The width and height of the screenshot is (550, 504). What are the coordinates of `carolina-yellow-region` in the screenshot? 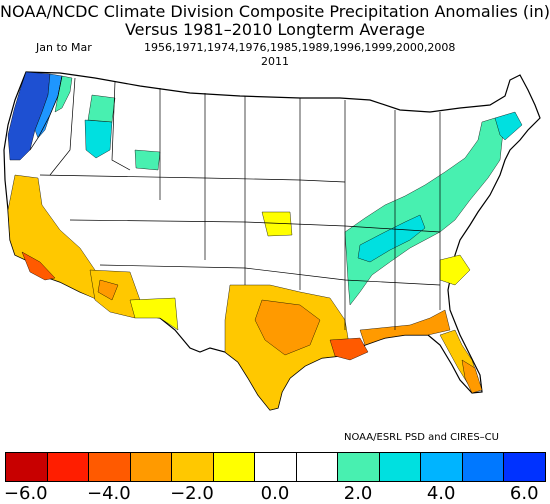 It's located at (455, 270).